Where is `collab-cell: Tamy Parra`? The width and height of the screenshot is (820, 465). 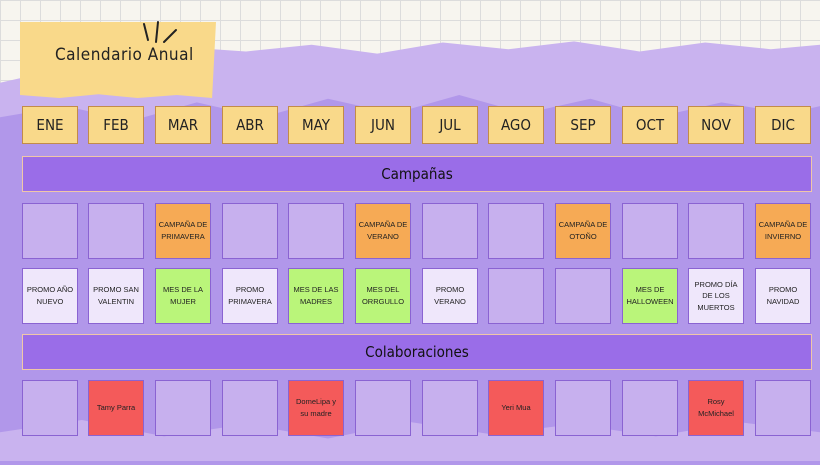 collab-cell: Tamy Parra is located at coordinates (116, 408).